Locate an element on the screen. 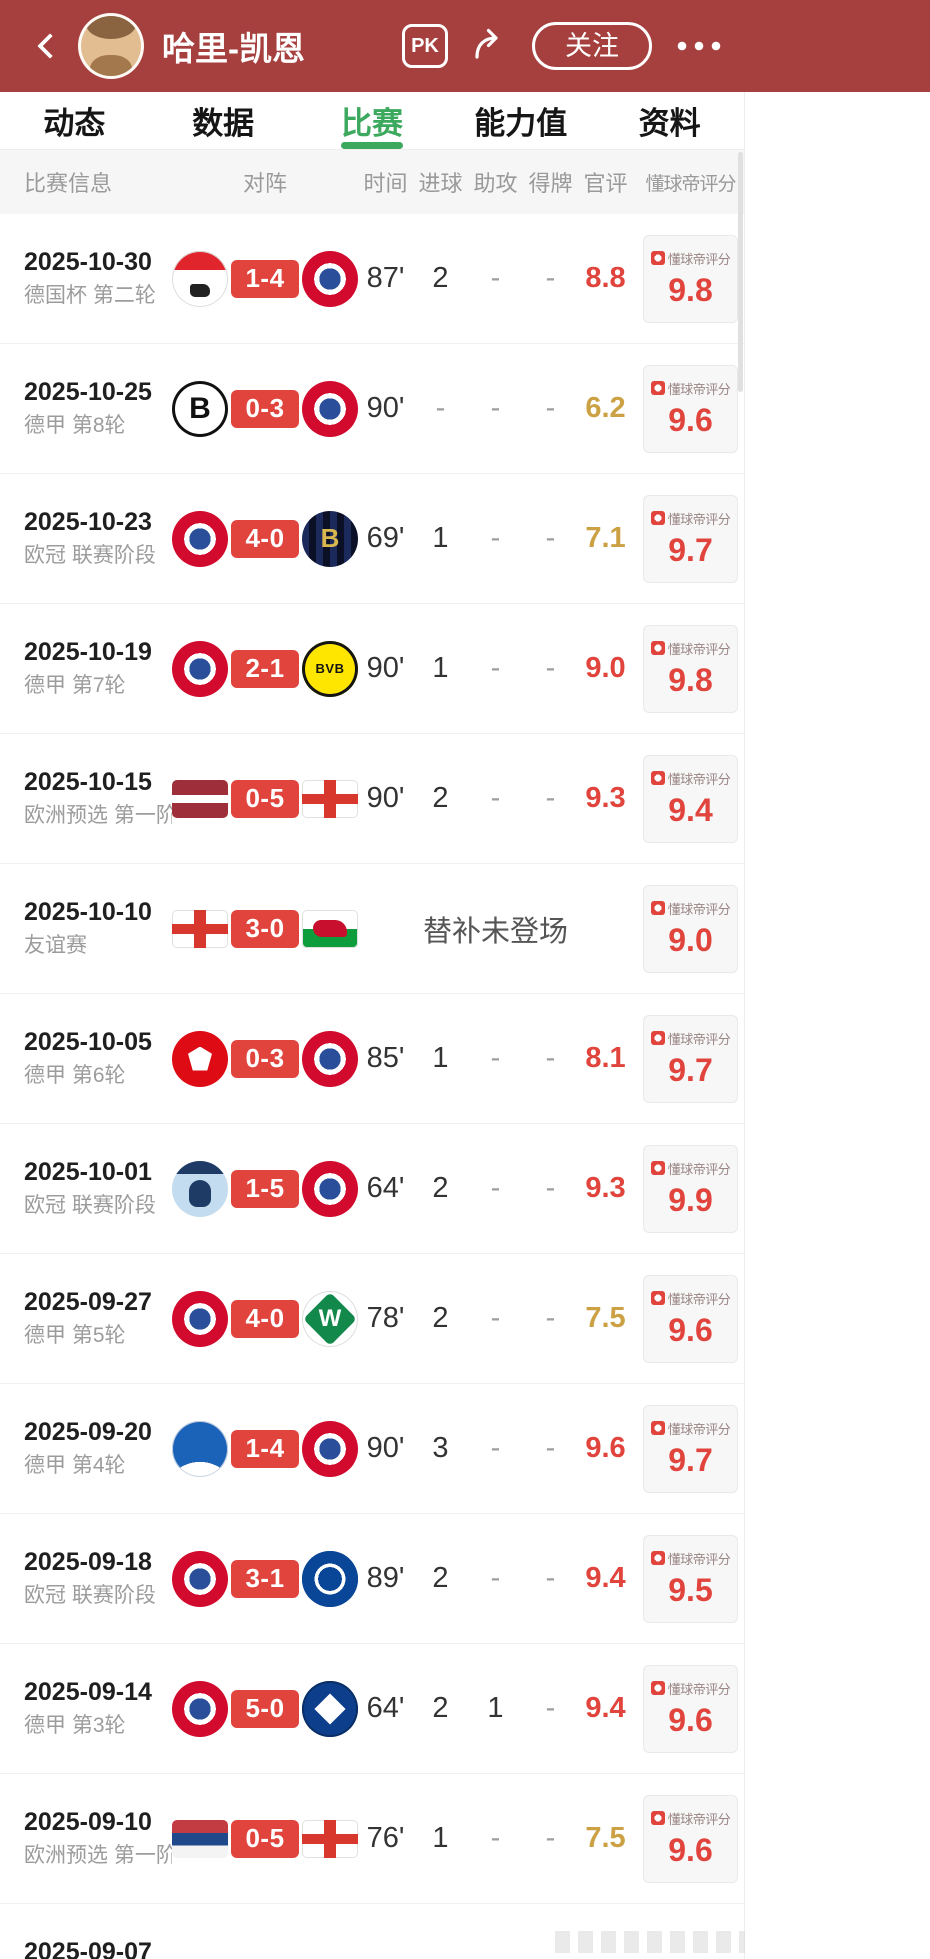  match-versus: 4-0 is located at coordinates (265, 1318).